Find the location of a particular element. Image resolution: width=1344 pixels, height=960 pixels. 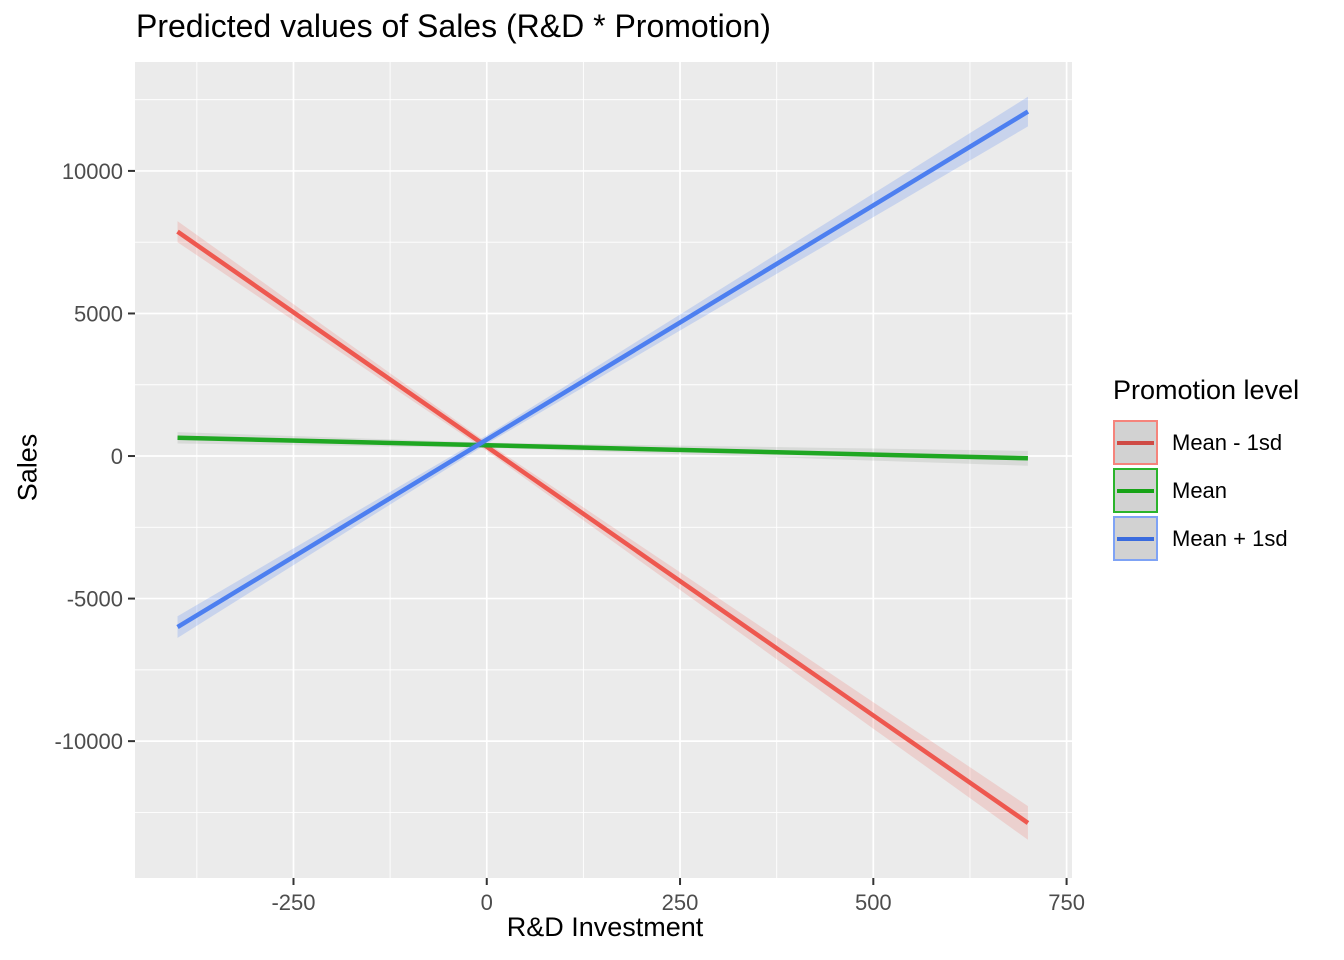

series-line-mean is located at coordinates (602, 448).